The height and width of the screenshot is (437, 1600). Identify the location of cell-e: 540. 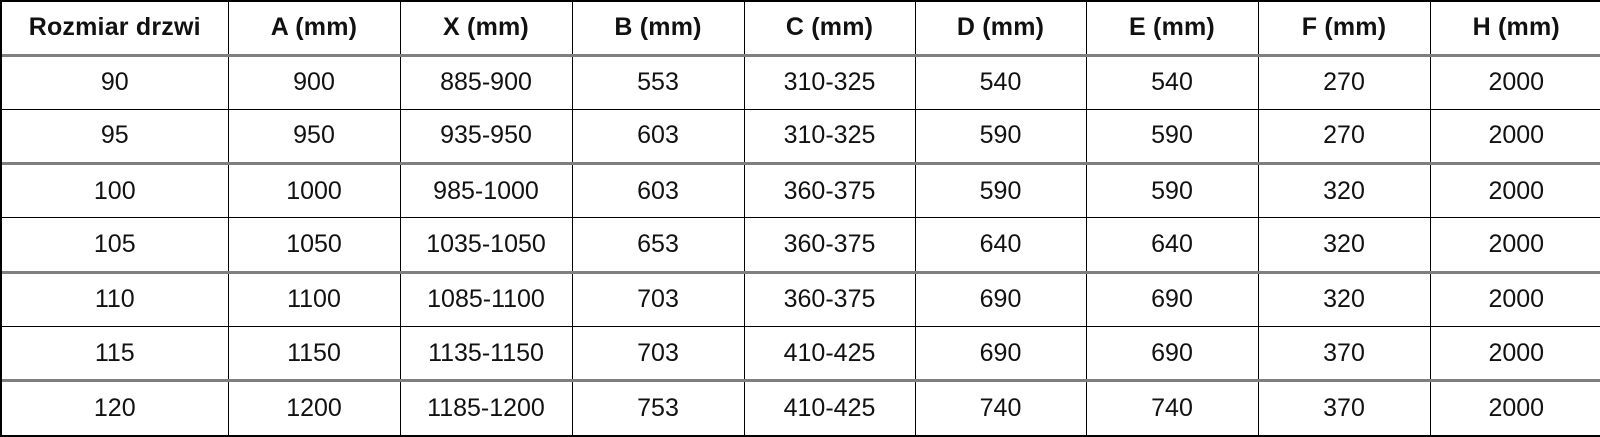
(1172, 82).